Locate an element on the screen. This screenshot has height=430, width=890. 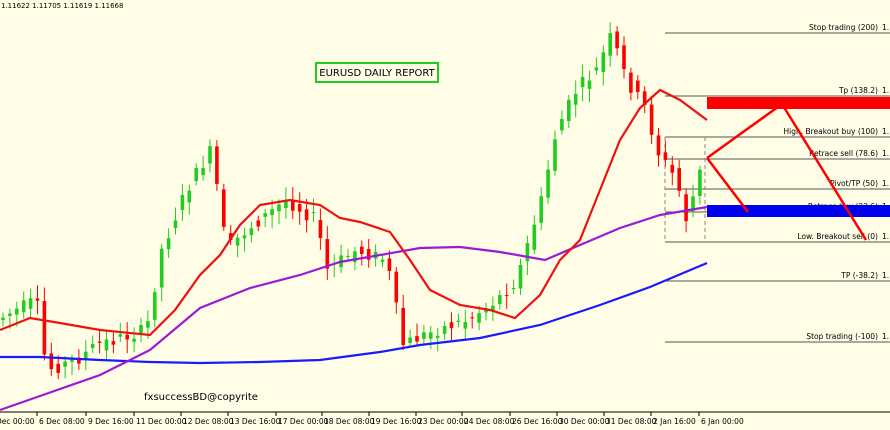
projection-arrows is located at coordinates (787, 171).